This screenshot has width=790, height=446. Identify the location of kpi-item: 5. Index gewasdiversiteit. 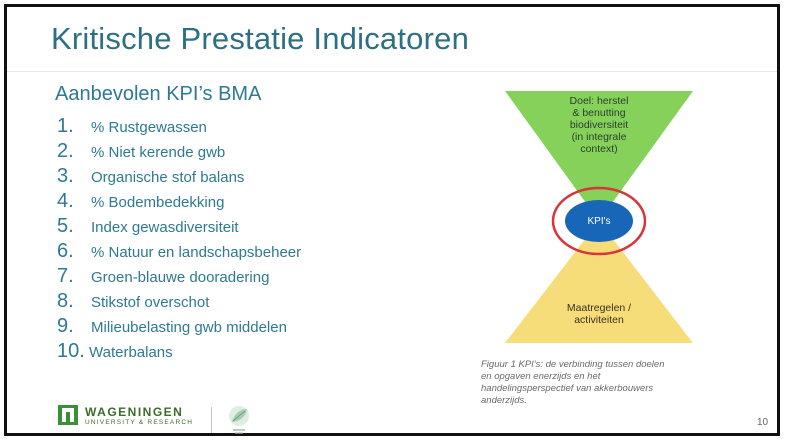
(179, 227).